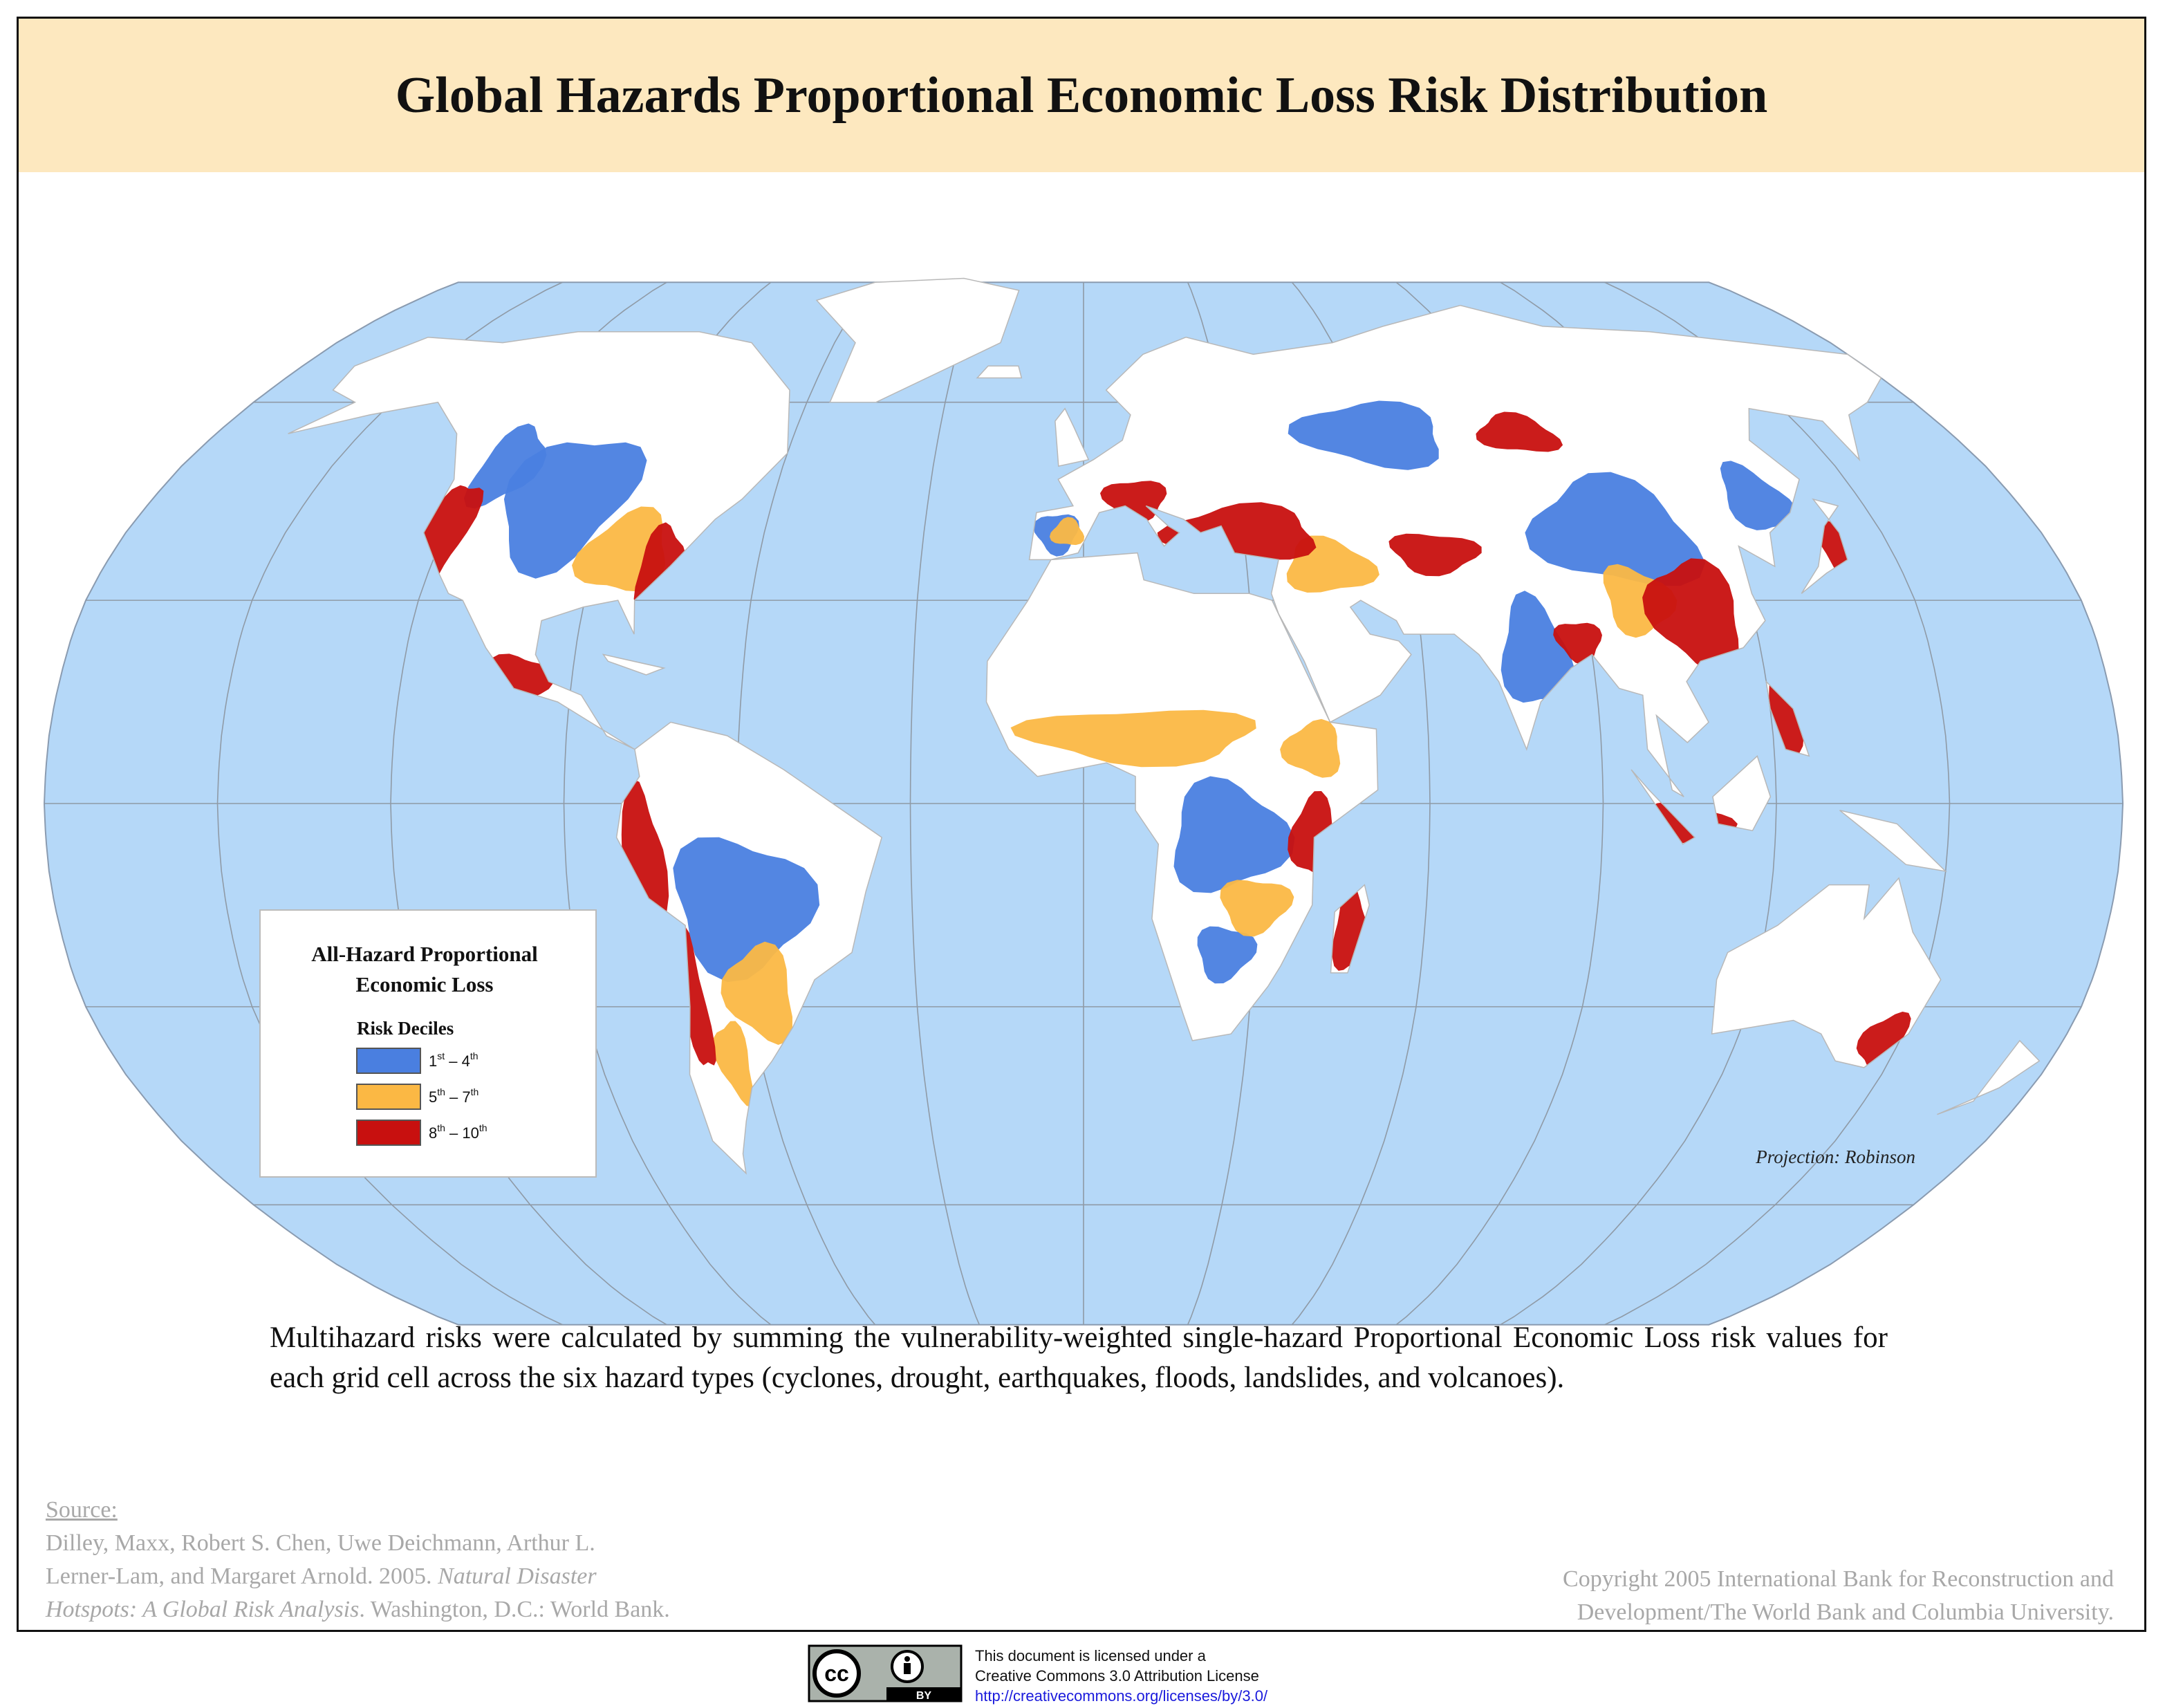 This screenshot has height=1708, width=2165. I want to click on legend-label-main: – 10, so click(462, 1133).